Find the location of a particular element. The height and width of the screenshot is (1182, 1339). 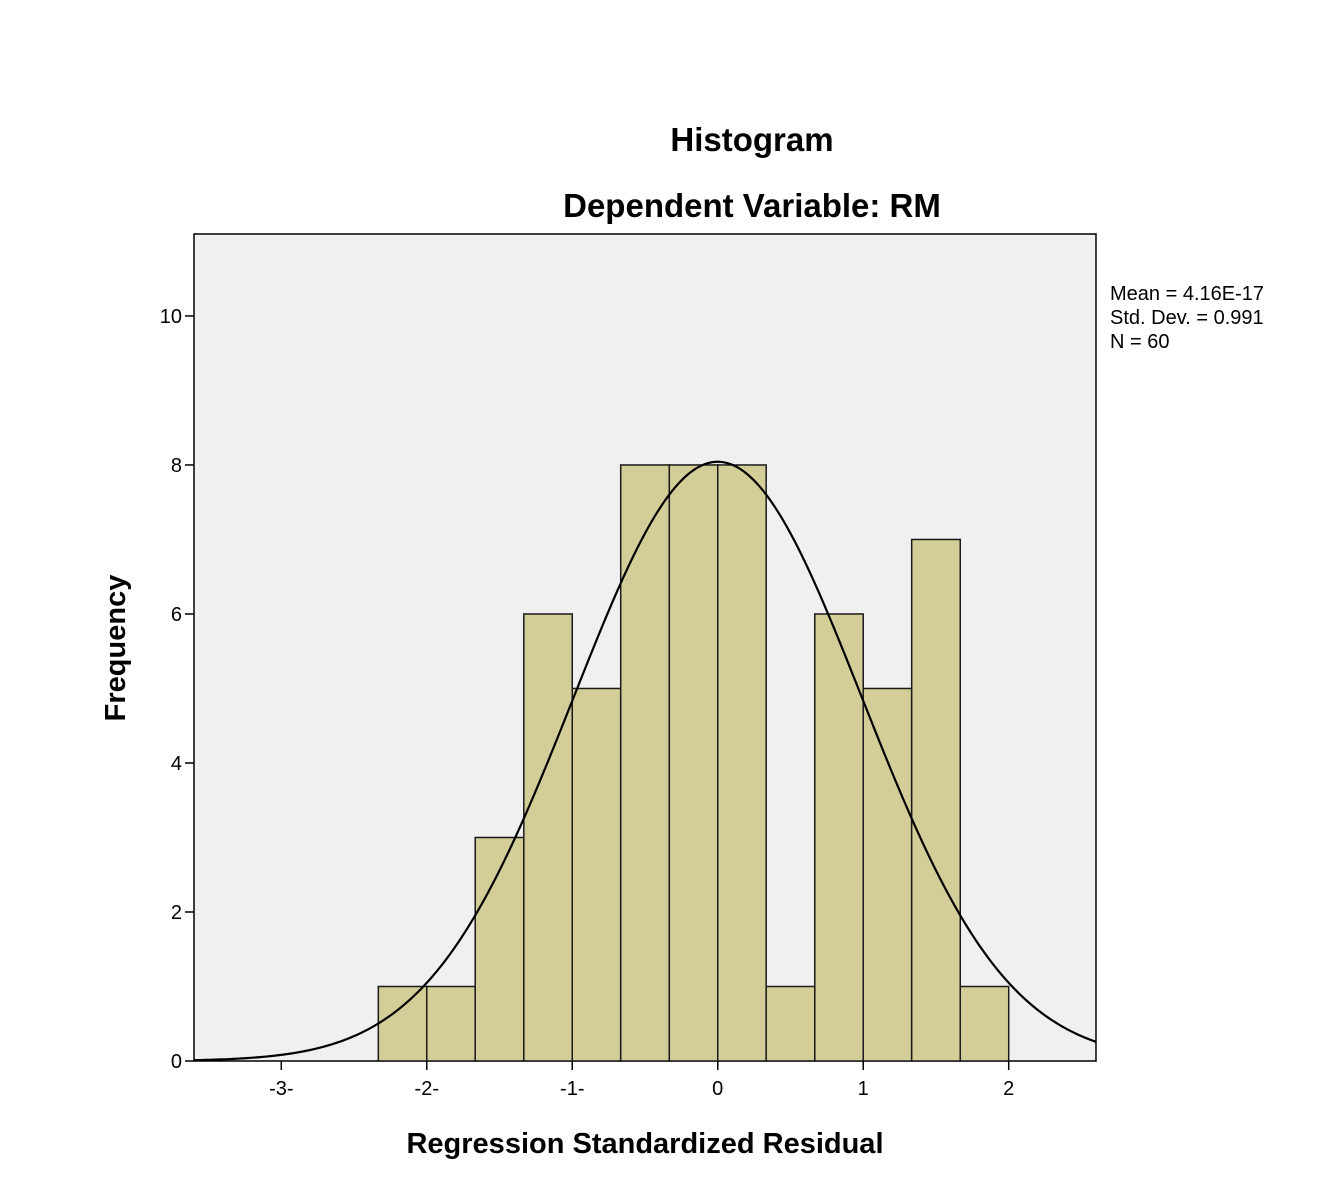

stats-box: Mean = 4.16E-17 Std. Dev. = 0.991 N = 60 is located at coordinates (1187, 318).